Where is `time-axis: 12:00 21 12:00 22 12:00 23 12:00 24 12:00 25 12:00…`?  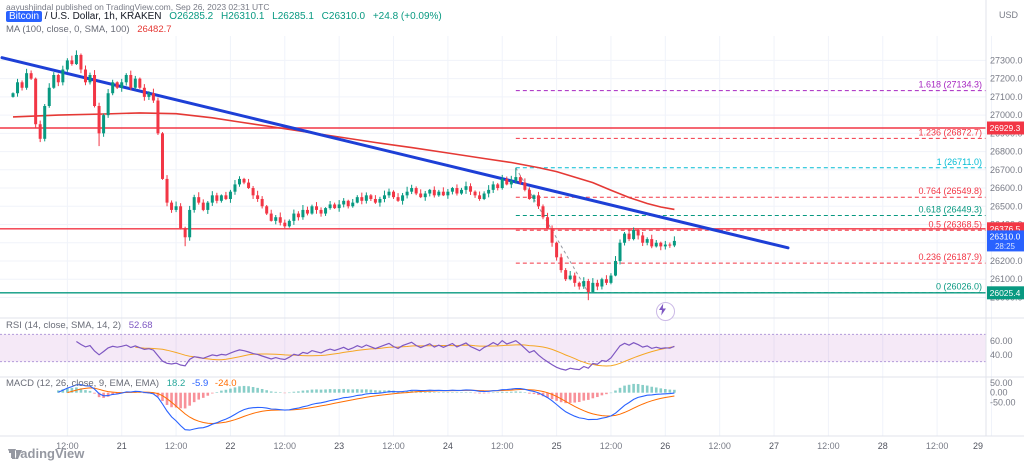 time-axis: 12:00 21 12:00 22 12:00 23 12:00 24 12:00 25 12:00… is located at coordinates (519, 446).